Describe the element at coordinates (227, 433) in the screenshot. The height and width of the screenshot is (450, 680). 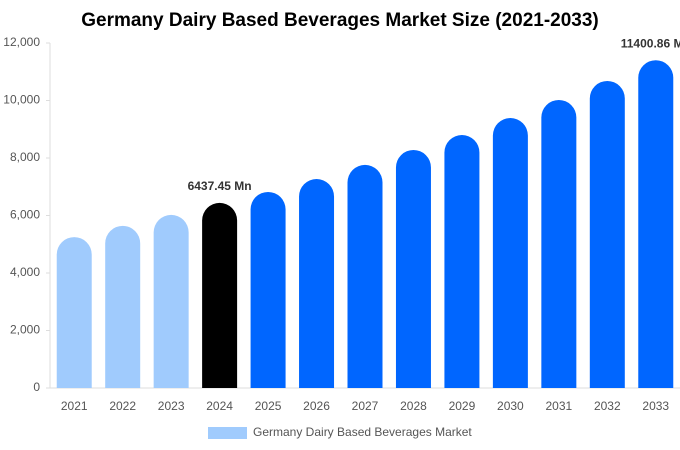
I see `legend-swatch` at that location.